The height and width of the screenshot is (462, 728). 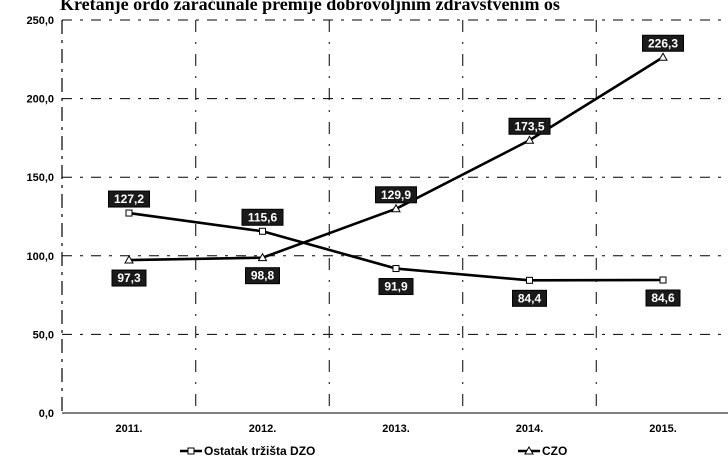 I want to click on data-label-text: 84,6, so click(x=663, y=298).